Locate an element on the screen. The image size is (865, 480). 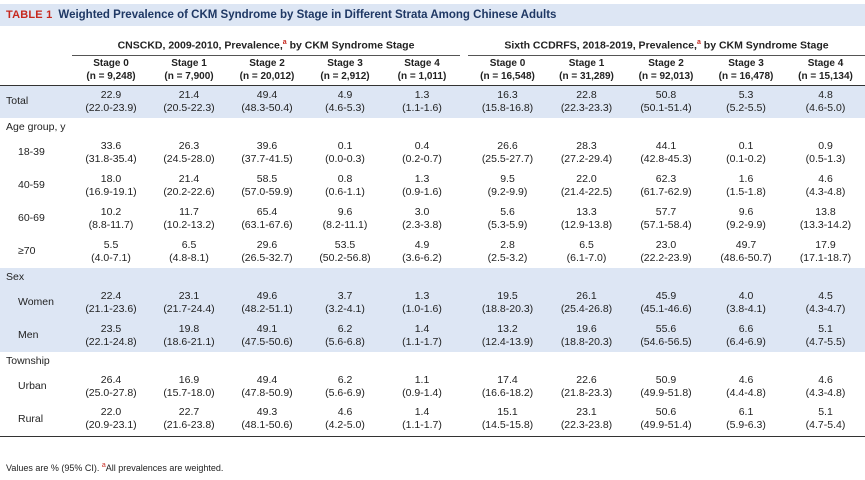
stage-label: Stage 1 is located at coordinates (189, 63).